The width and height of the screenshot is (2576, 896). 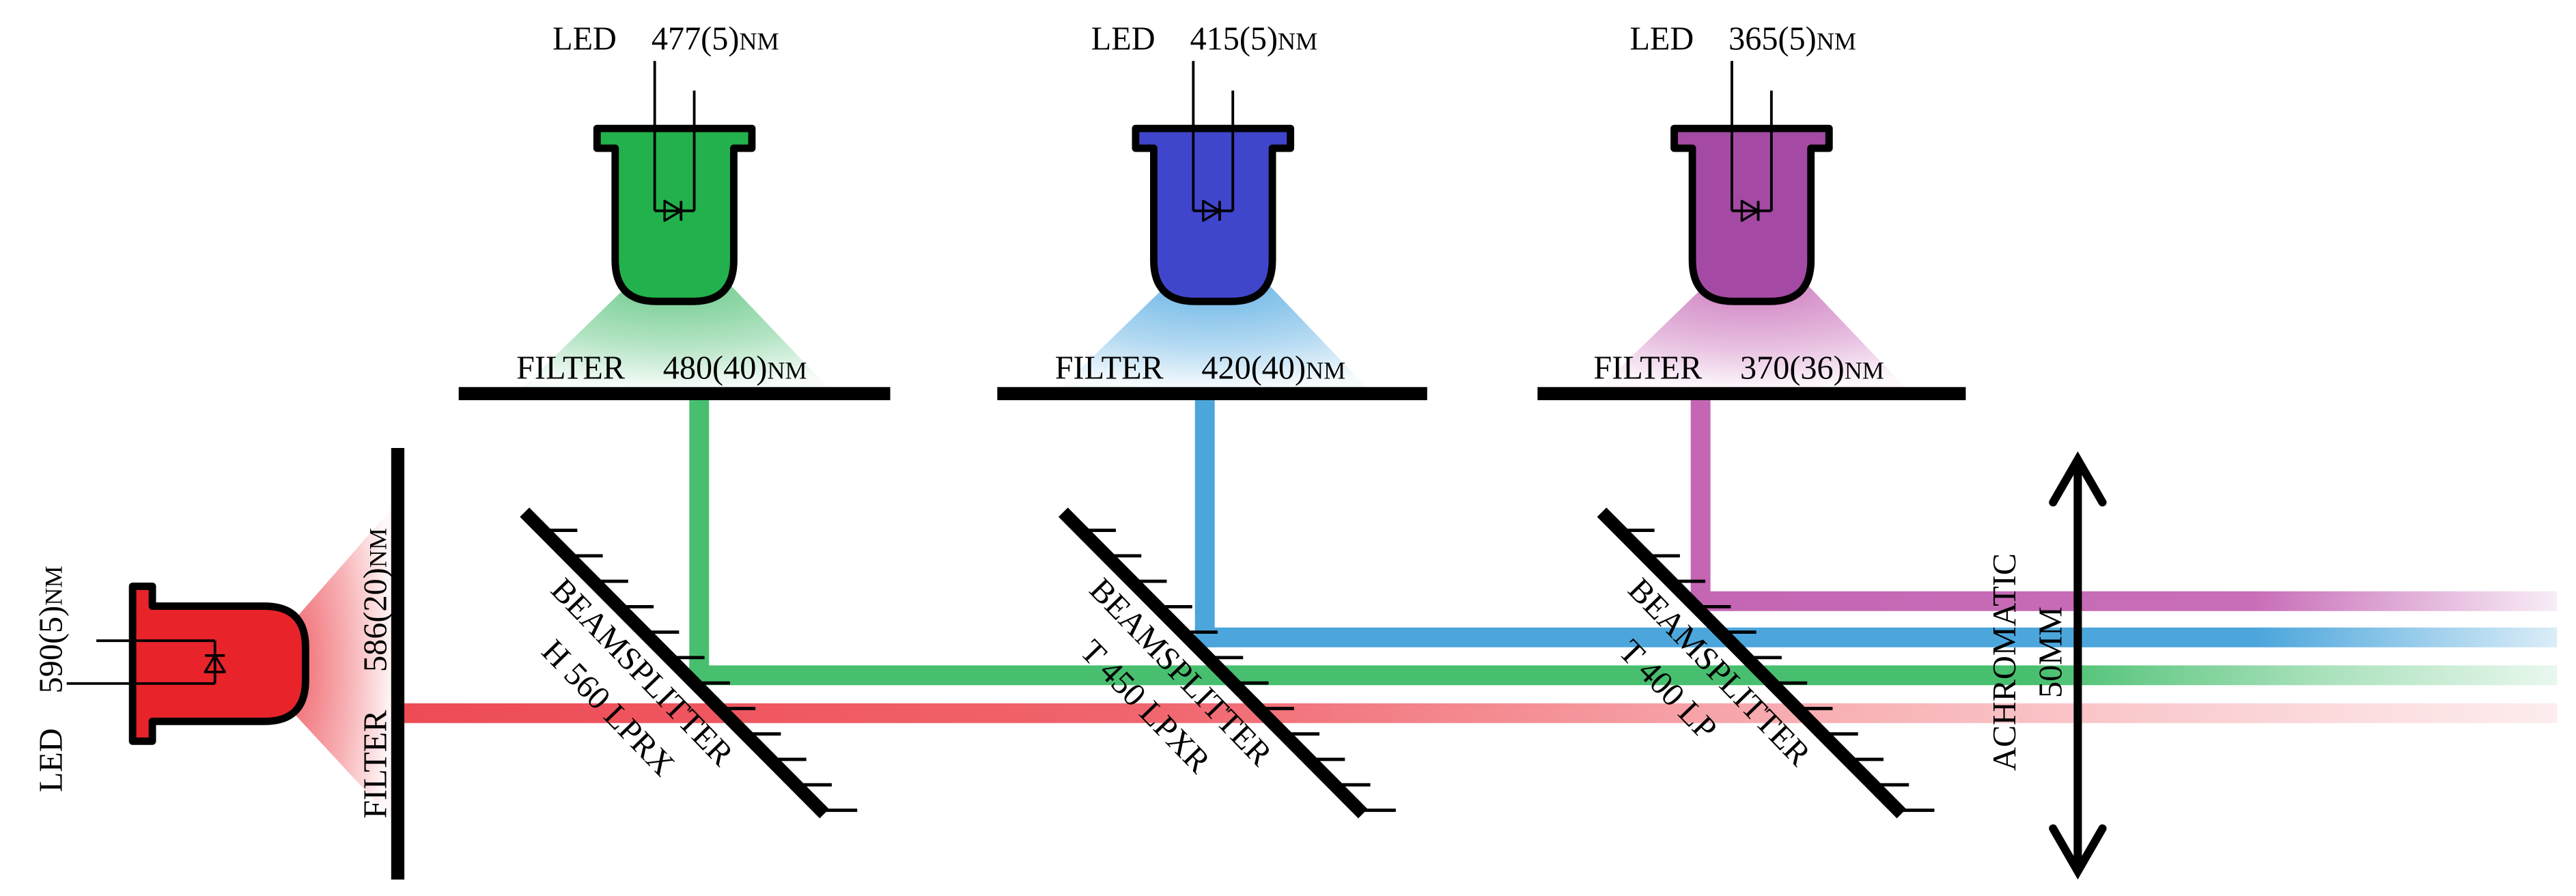 What do you see at coordinates (2124, 601) in the screenshot?
I see `beam-purple-horizontal` at bounding box center [2124, 601].